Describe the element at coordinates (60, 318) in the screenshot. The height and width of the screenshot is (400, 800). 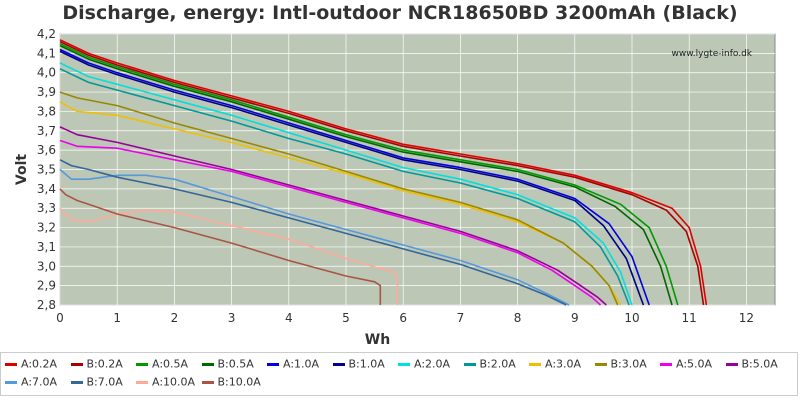
I see `x-tick-label: 0` at that location.